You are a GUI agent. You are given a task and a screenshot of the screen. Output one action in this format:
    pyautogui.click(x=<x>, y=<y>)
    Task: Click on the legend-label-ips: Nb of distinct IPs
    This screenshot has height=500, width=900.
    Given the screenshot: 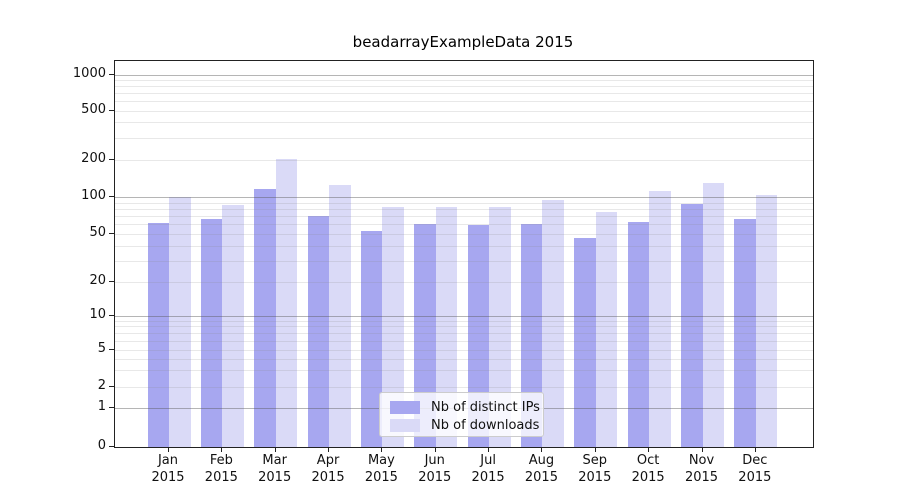 What is the action you would take?
    pyautogui.click(x=485, y=407)
    